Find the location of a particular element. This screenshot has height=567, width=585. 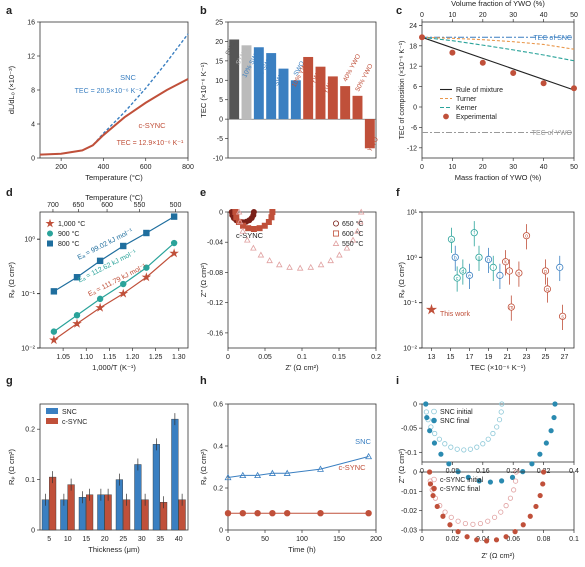

y-tick-label: -0.02 is located at coordinates (409, 511).